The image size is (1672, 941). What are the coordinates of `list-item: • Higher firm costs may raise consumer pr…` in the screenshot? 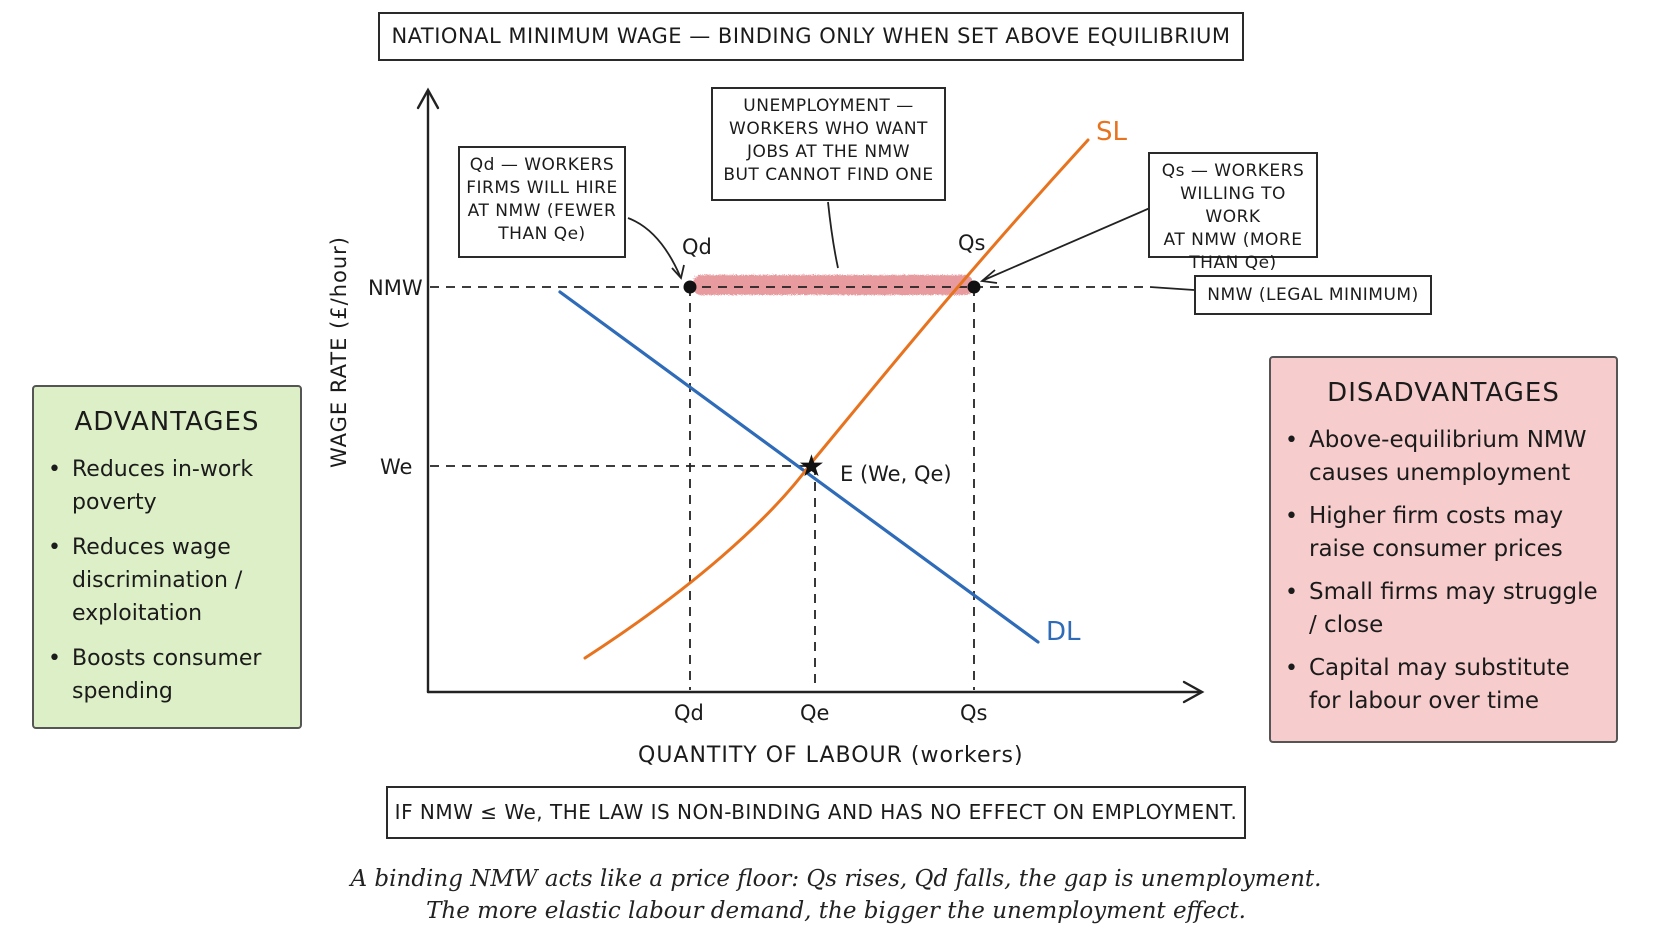 It's located at (1444, 533).